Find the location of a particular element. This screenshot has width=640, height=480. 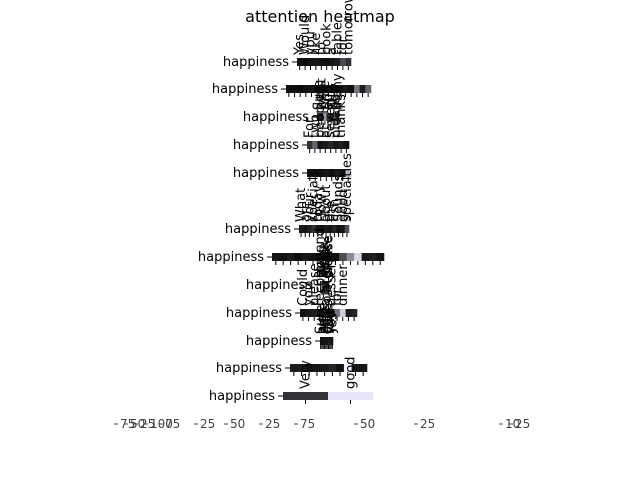

token-label: Sounds is located at coordinates (339, 198).